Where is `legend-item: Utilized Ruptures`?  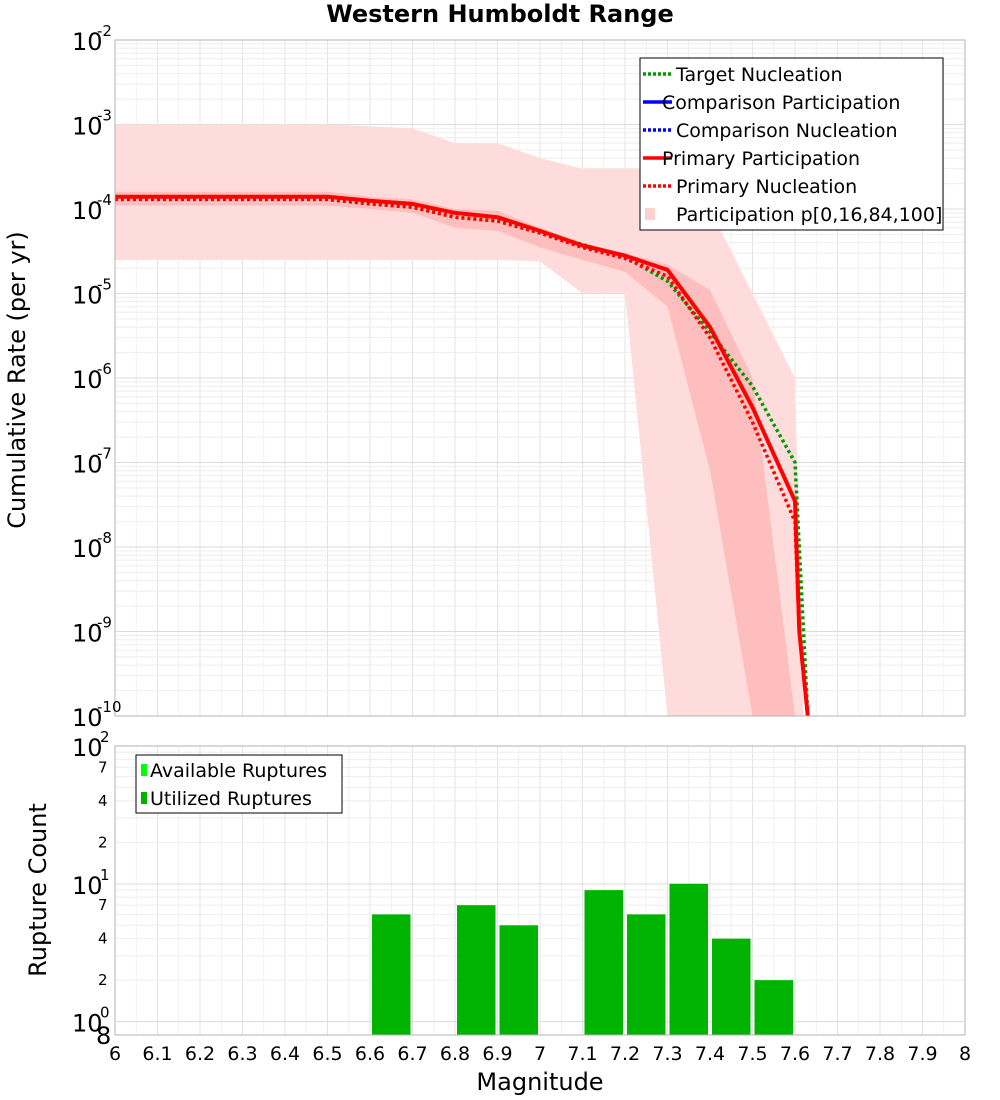
legend-item: Utilized Ruptures is located at coordinates (226, 799).